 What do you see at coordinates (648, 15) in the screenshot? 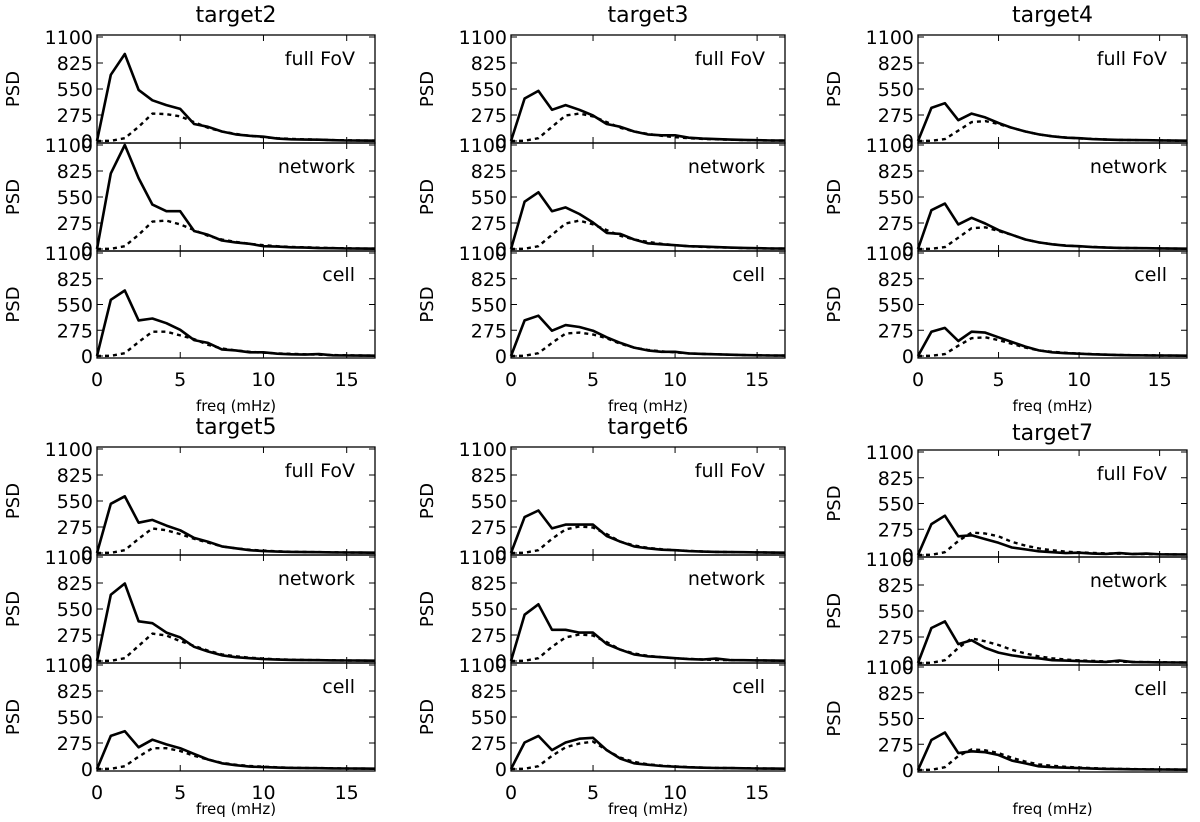
I see `chart-title: target3` at bounding box center [648, 15].